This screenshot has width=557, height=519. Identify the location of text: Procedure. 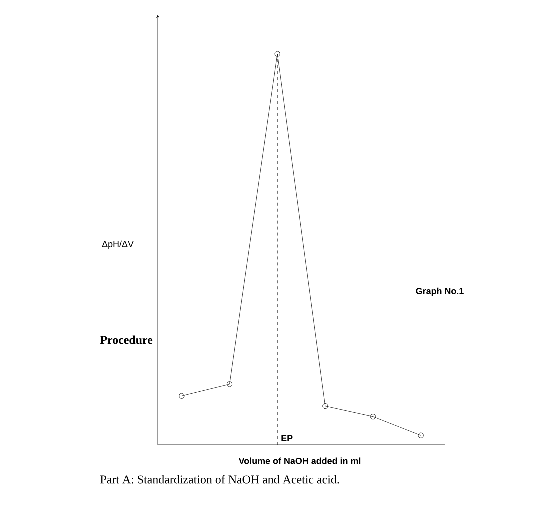
(126, 340).